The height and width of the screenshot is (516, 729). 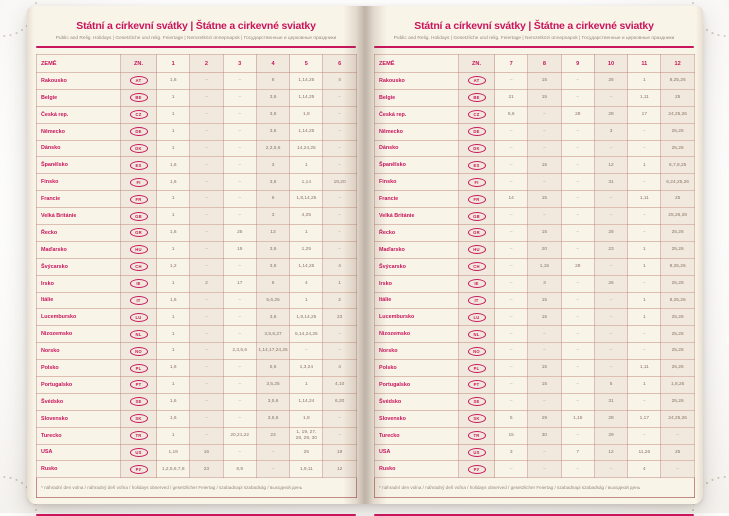 I want to click on code-cell: GB, so click(x=476, y=216).